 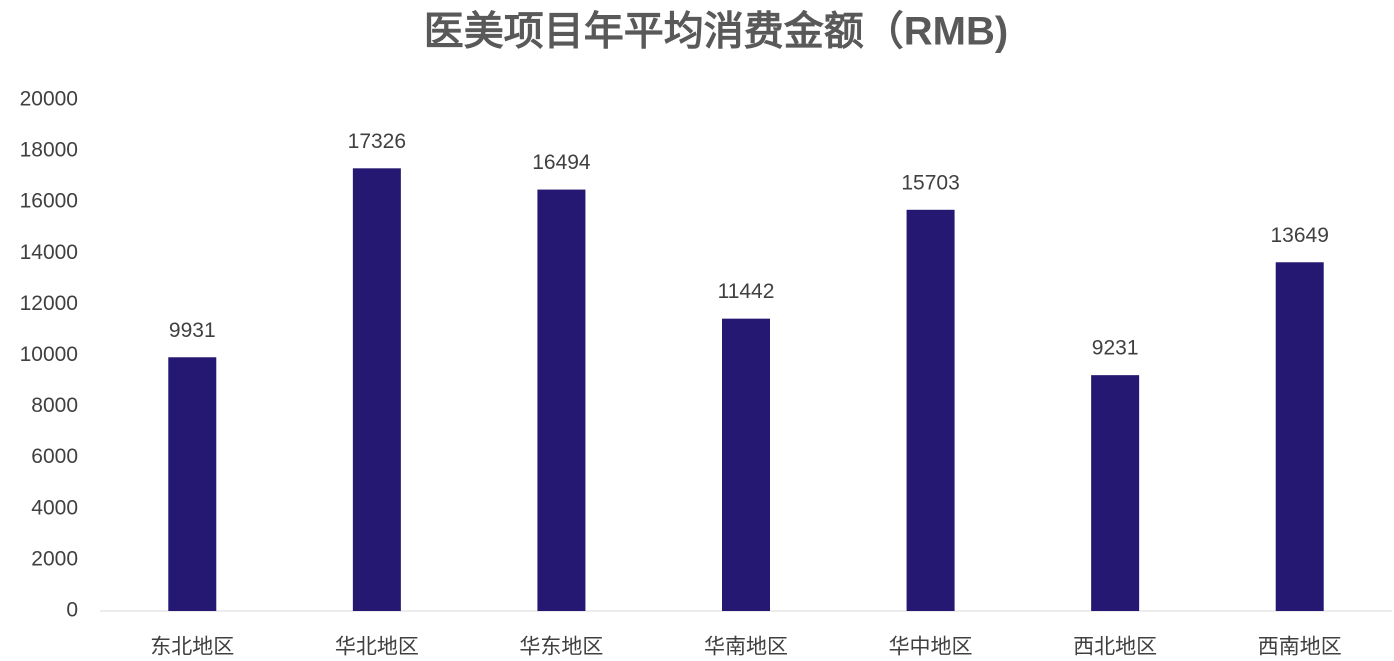 I want to click on x-tick-label: 东北地区, so click(x=192, y=647).